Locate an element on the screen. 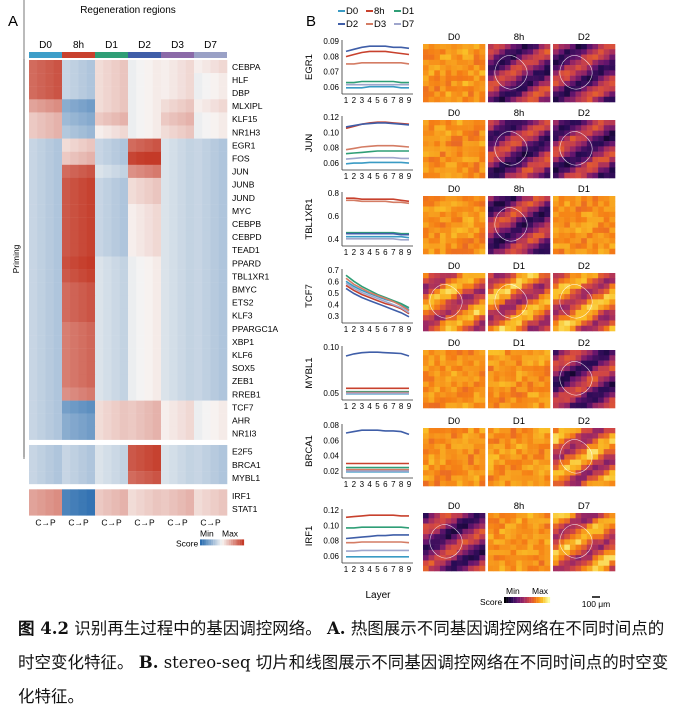 Image resolution: width=687 pixels, height=724 pixels. x-tick-label: 2 is located at coordinates (354, 252).